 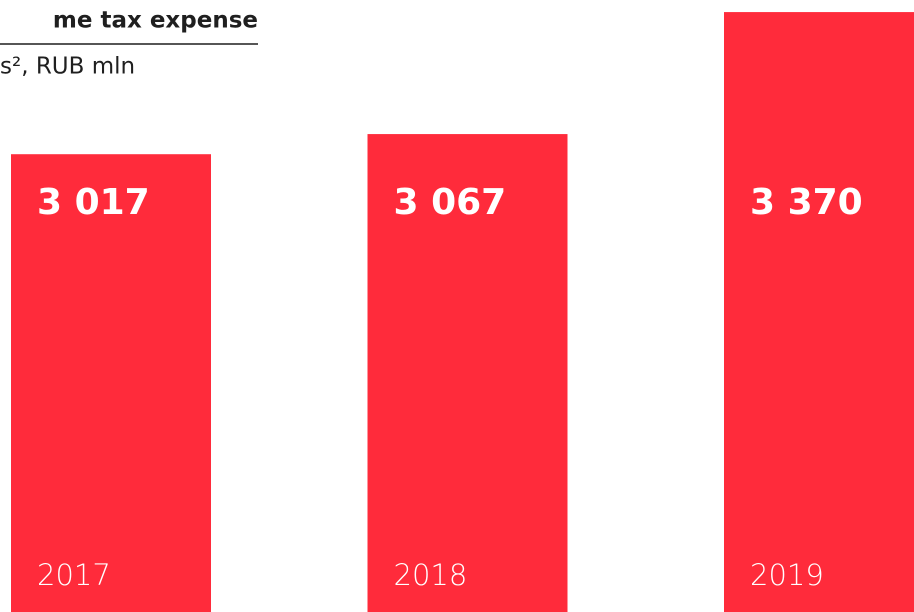 I want to click on x-tick-label: 2017, so click(x=74, y=575).